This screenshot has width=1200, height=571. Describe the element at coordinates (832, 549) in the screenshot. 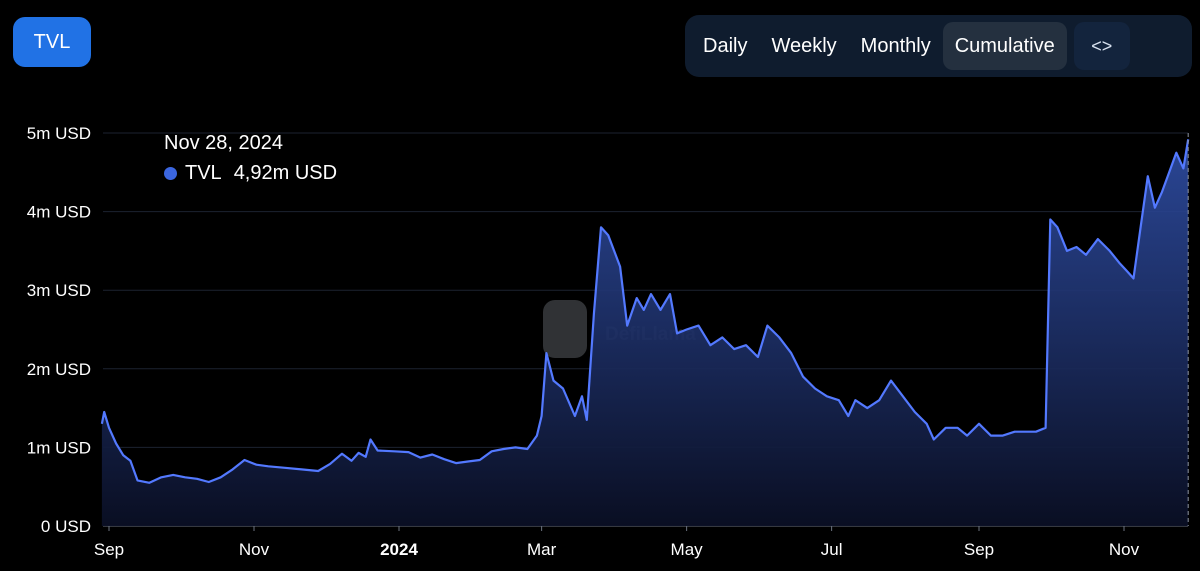

I see `x-tick-label: Jul` at that location.